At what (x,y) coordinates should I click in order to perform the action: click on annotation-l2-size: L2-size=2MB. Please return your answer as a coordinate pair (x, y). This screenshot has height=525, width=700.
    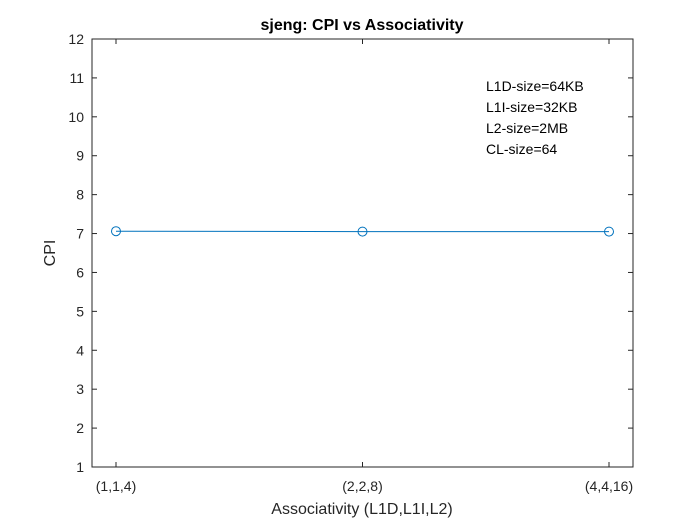
    Looking at the image, I should click on (527, 128).